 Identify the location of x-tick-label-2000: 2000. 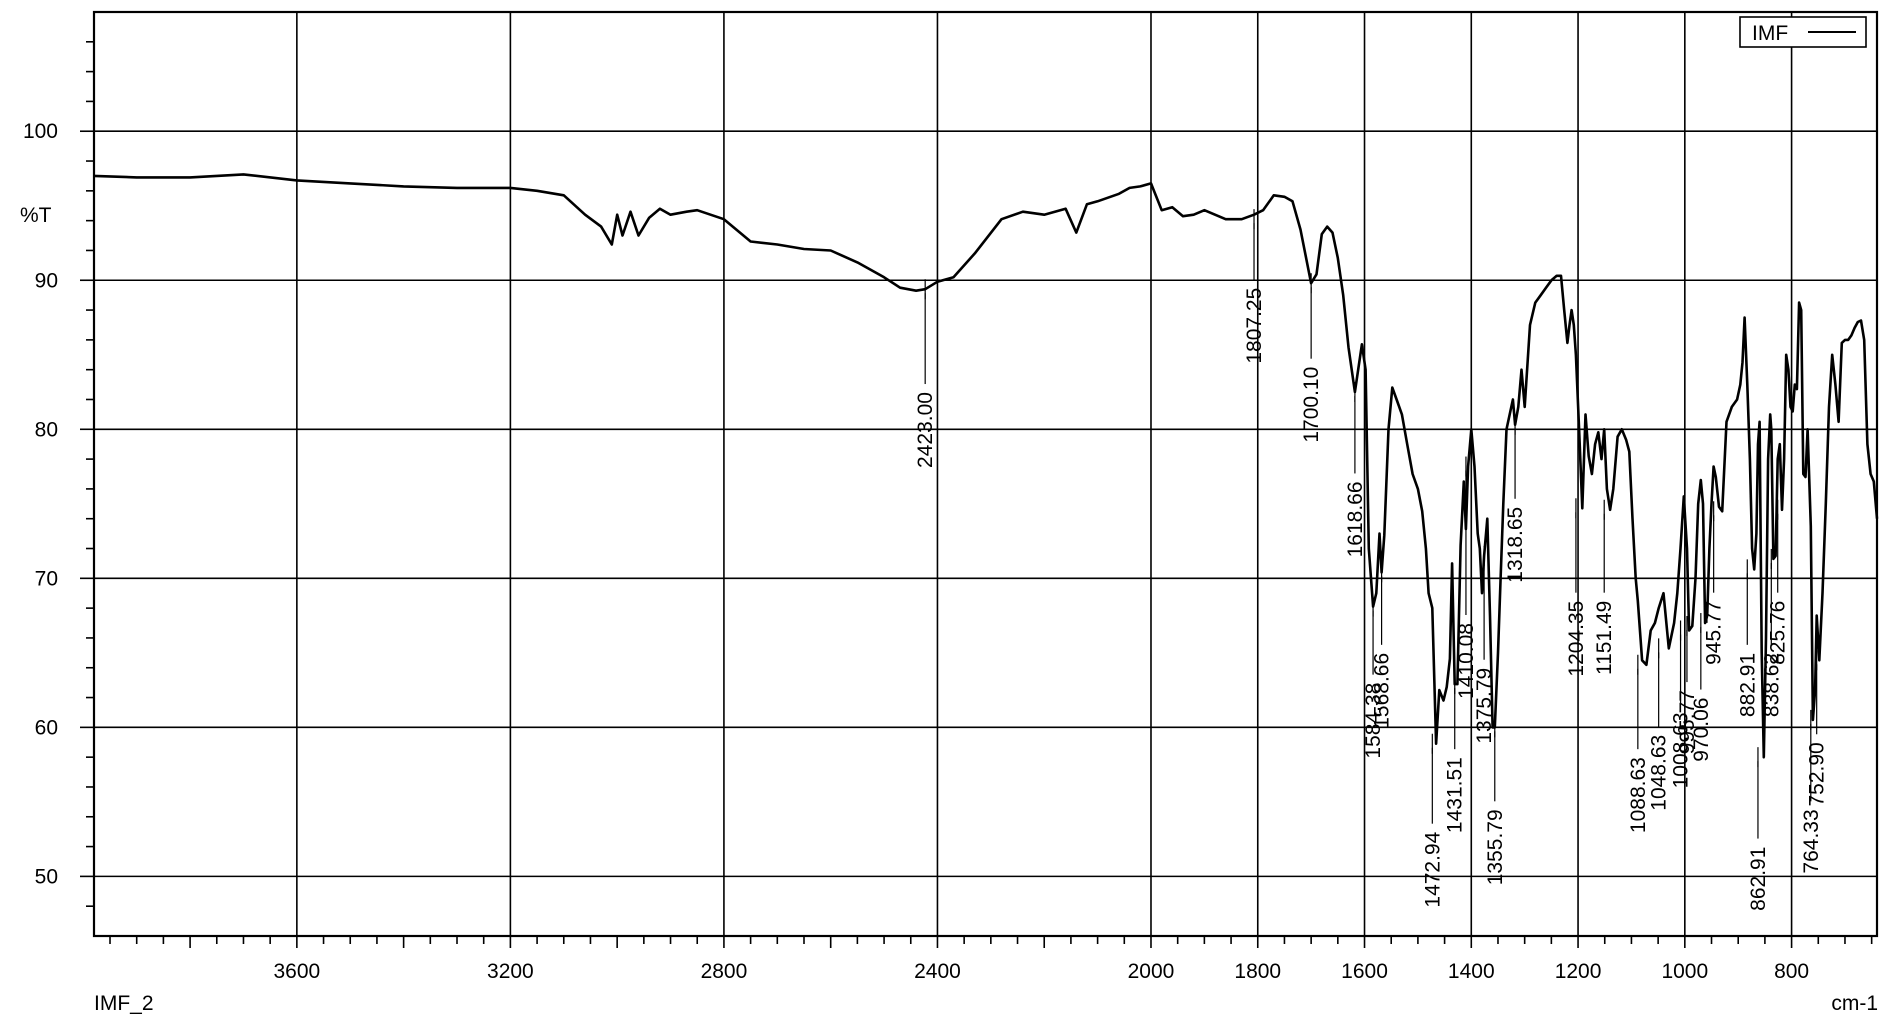
(1151, 971).